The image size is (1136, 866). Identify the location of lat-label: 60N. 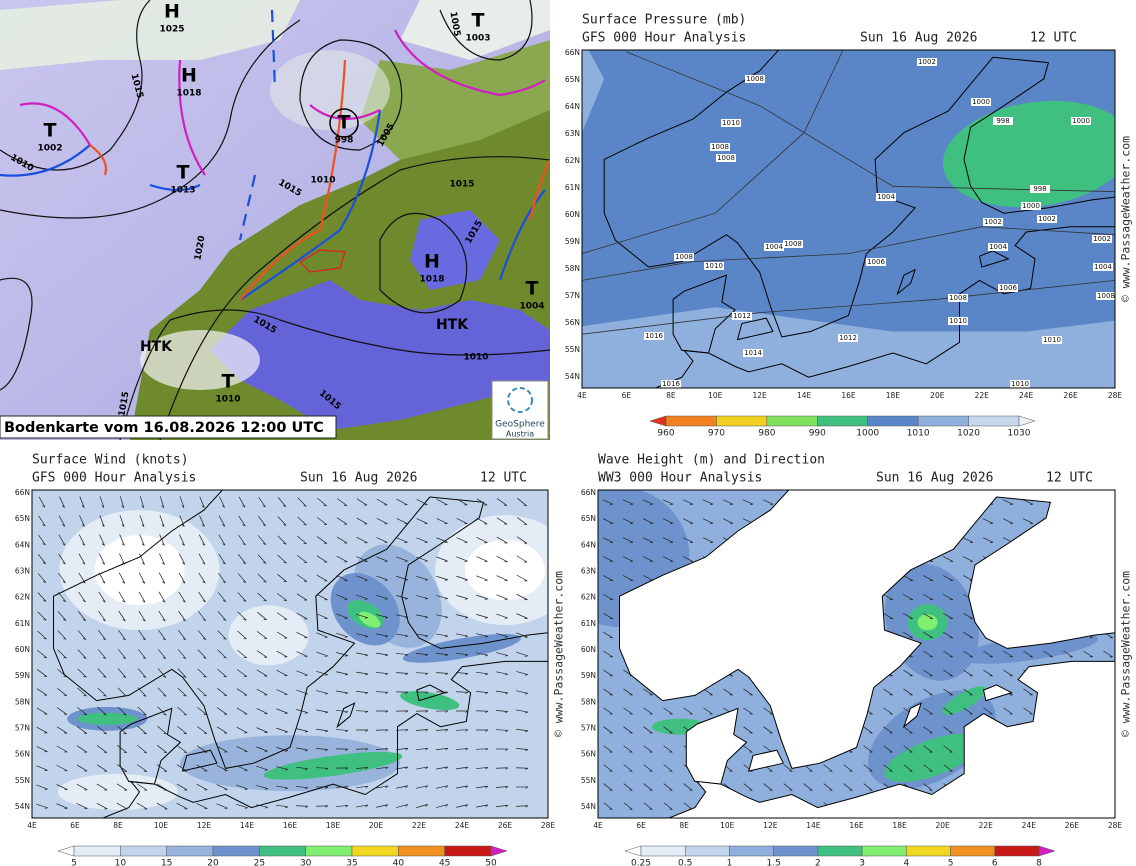
(588, 649).